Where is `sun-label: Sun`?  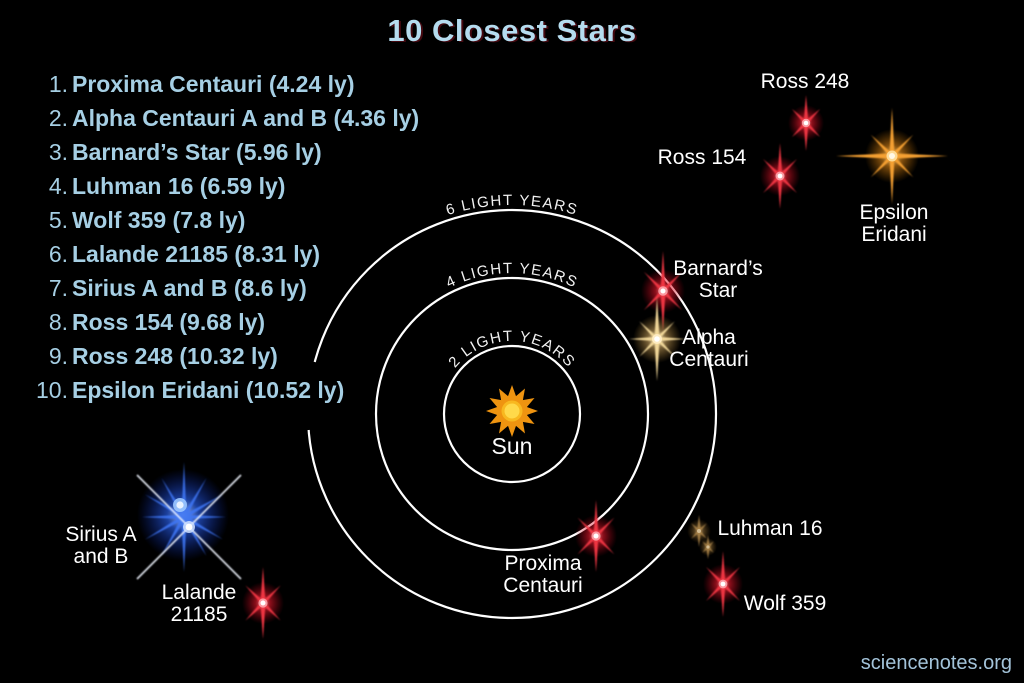
sun-label: Sun is located at coordinates (512, 446).